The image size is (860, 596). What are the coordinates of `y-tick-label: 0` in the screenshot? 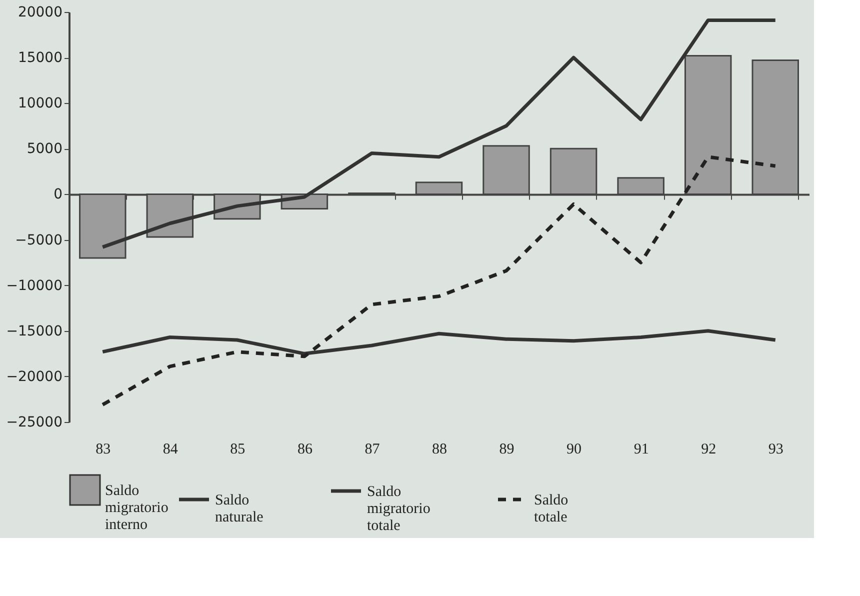 It's located at (58, 194).